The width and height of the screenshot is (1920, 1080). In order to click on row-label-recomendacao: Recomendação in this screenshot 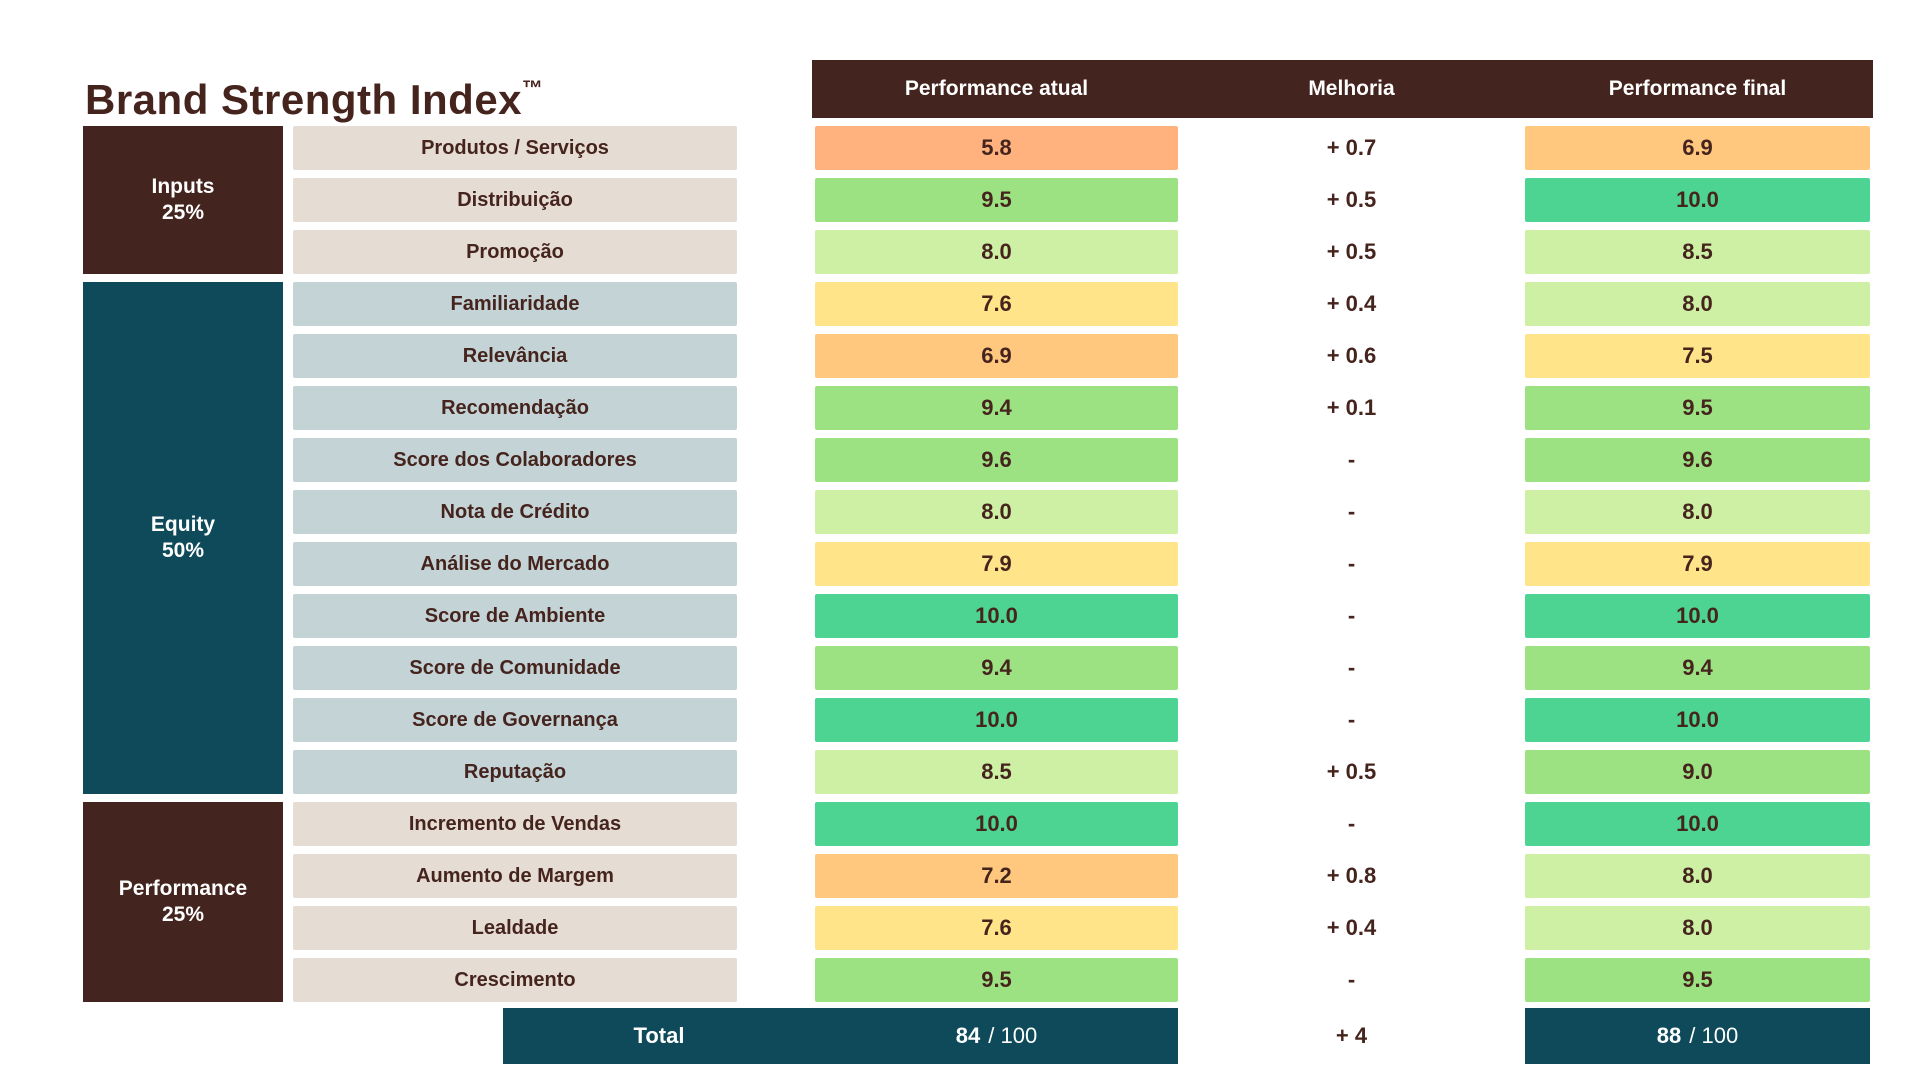, I will do `click(515, 408)`.